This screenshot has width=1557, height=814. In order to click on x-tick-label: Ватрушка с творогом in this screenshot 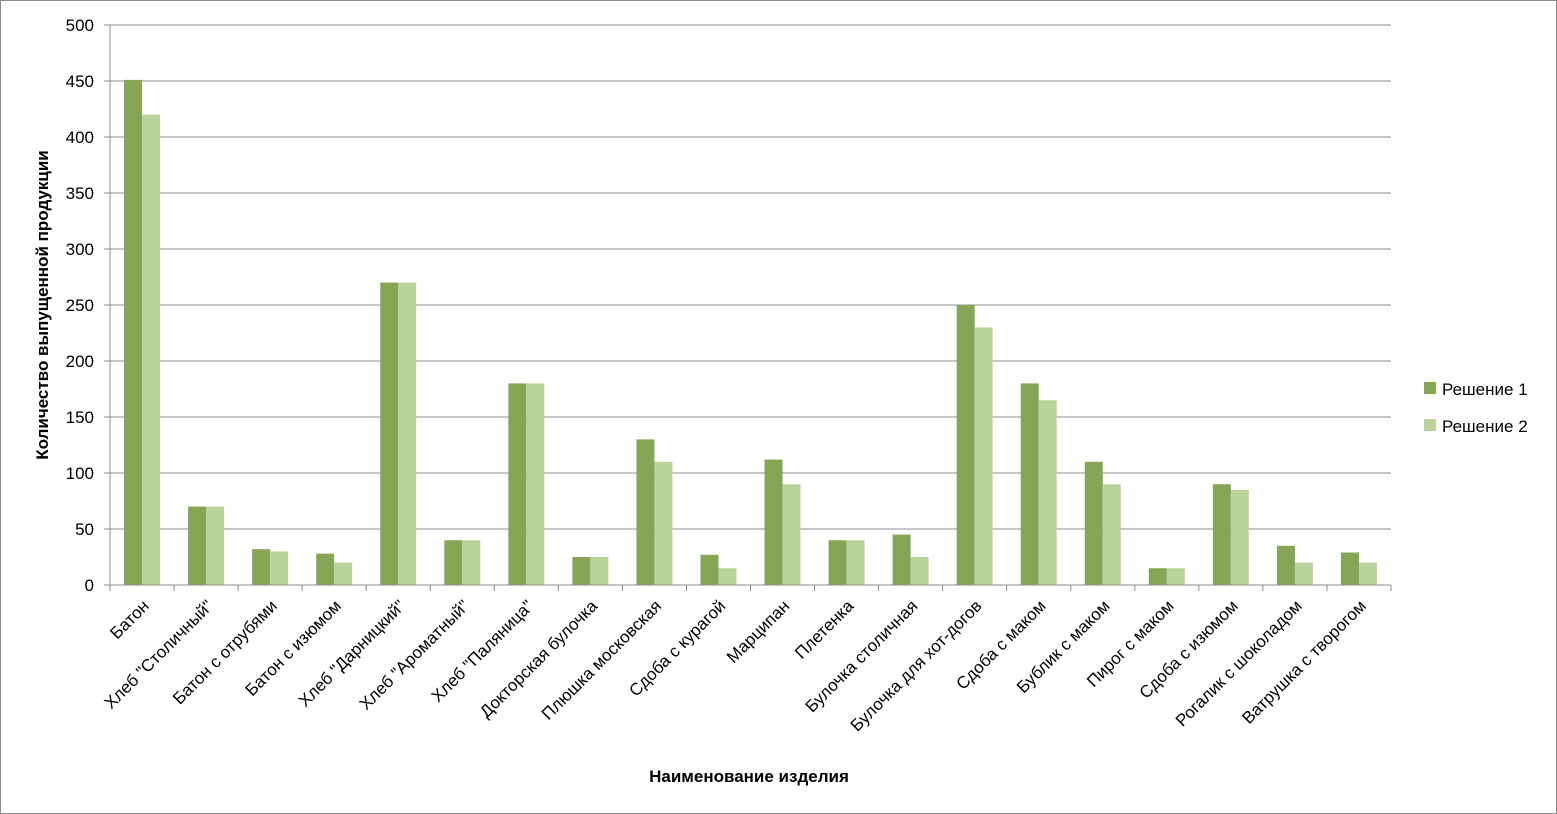, I will do `click(1303, 661)`.